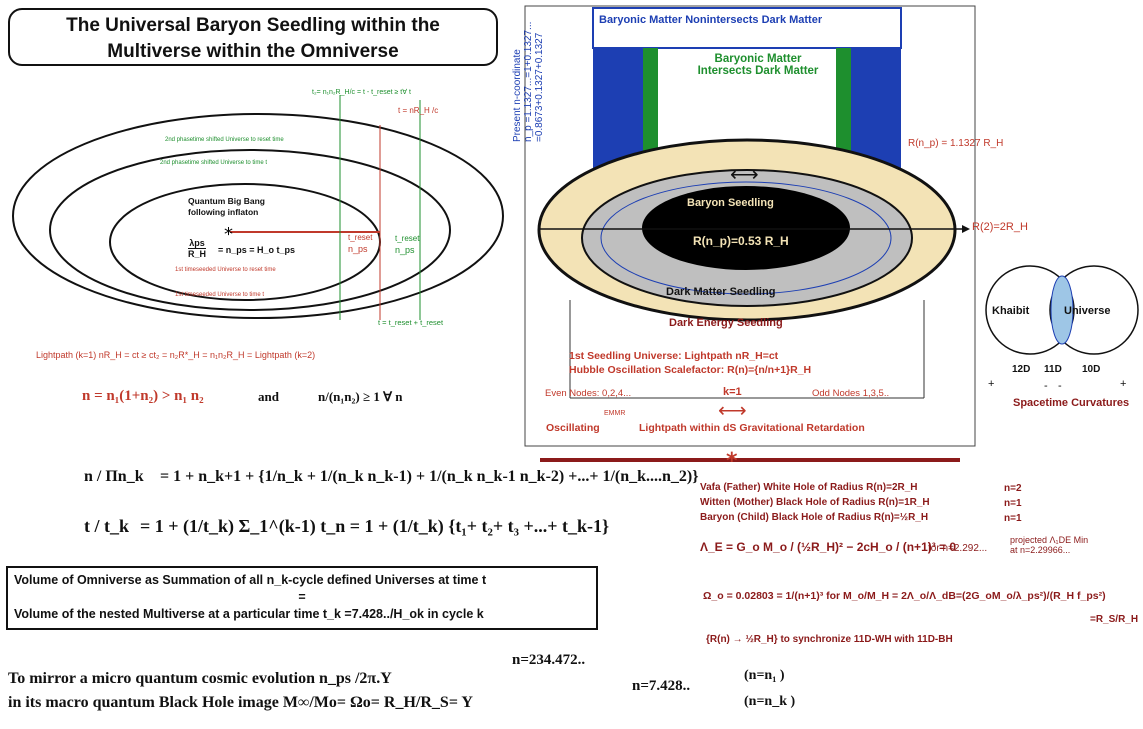 The height and width of the screenshot is (729, 1143). What do you see at coordinates (358, 249) in the screenshot?
I see `n-ps-label: n_ps` at bounding box center [358, 249].